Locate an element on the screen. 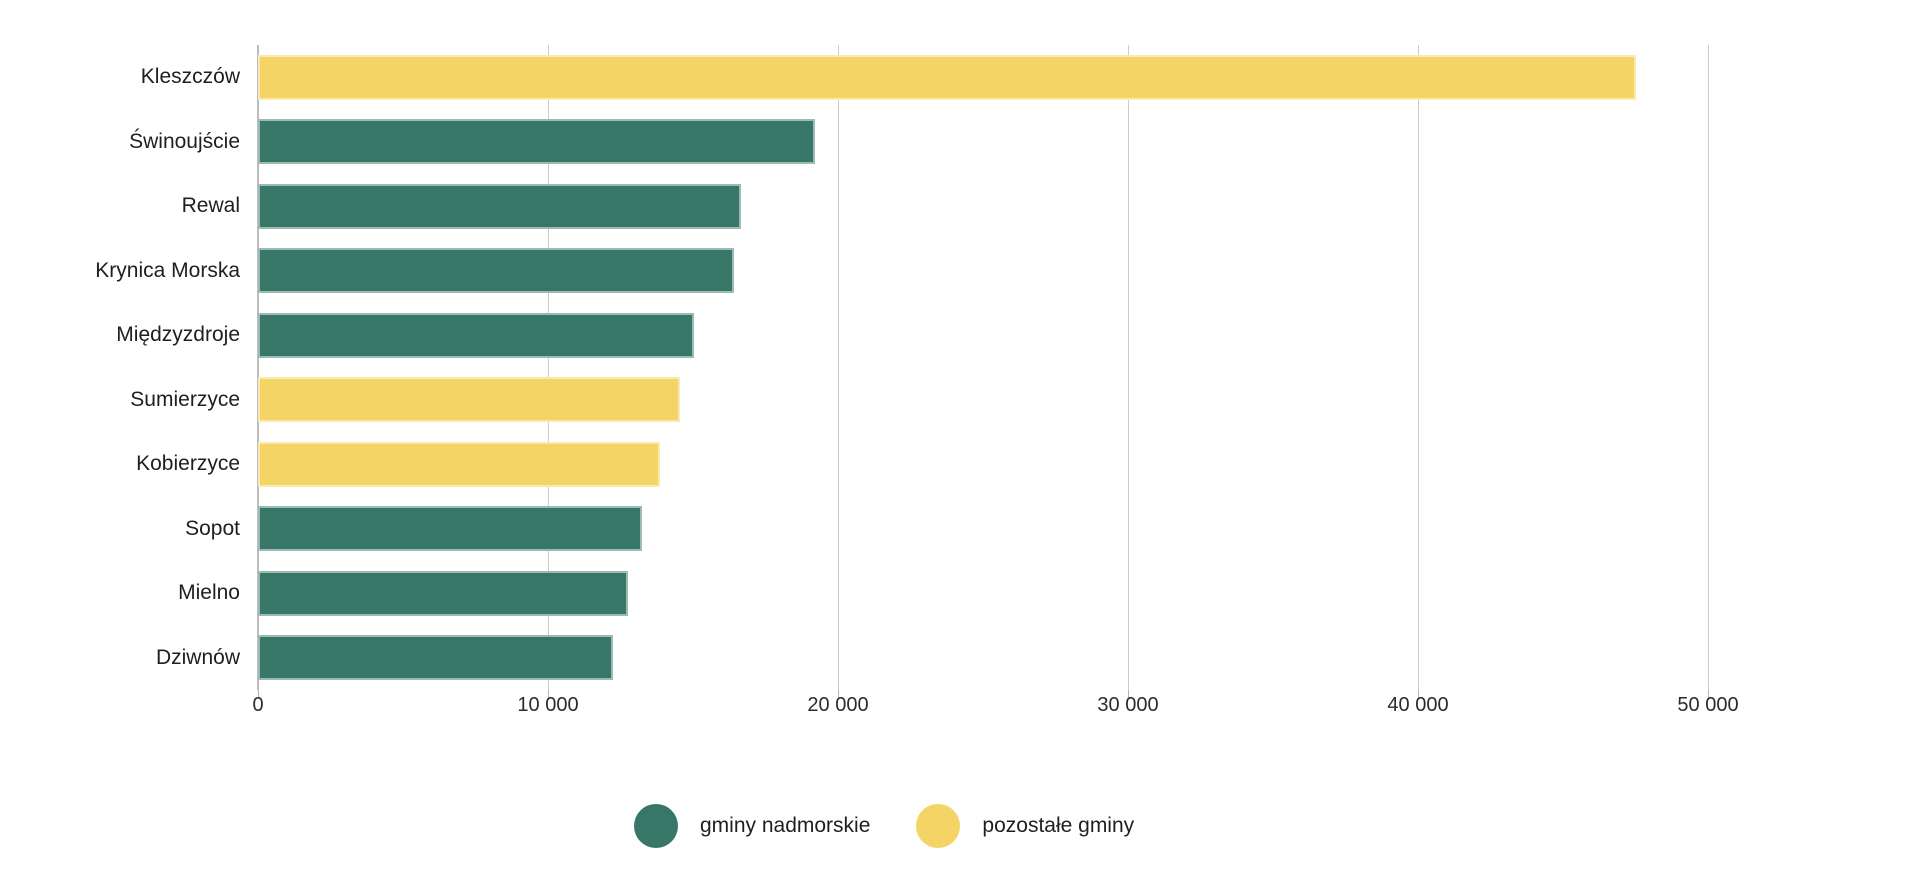 The image size is (1920, 896). legend-label: pozostałe gminy is located at coordinates (1058, 825).